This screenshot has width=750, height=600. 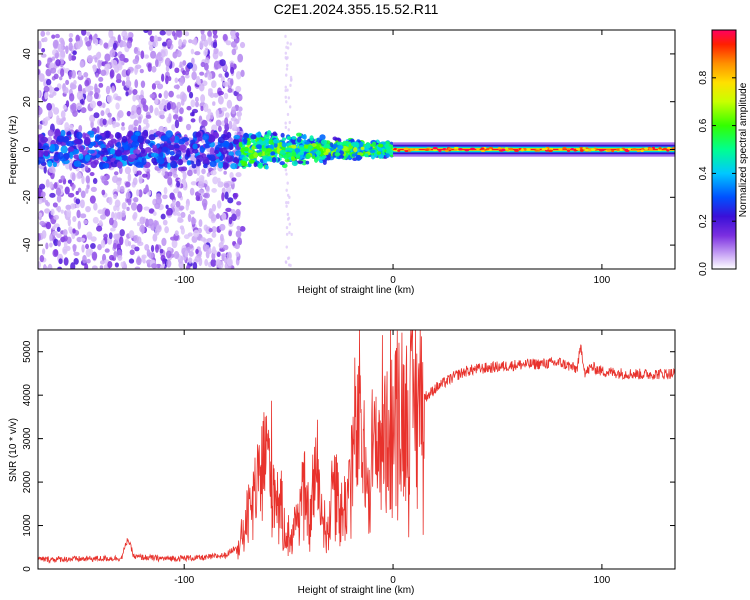 I want to click on chart-title: C2E1.2024.355.15.52.R11, so click(x=356, y=9).